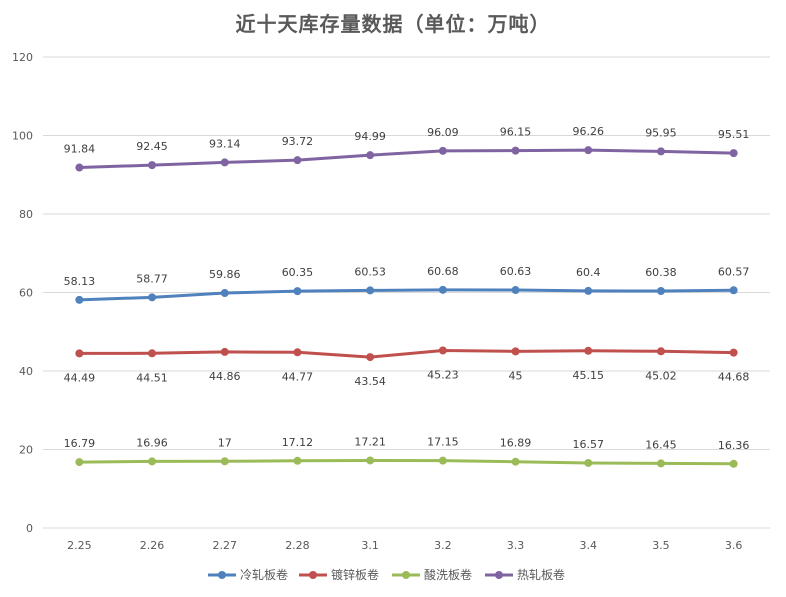  Describe the element at coordinates (589, 545) in the screenshot. I see `x-tick-label: 3.4` at that location.